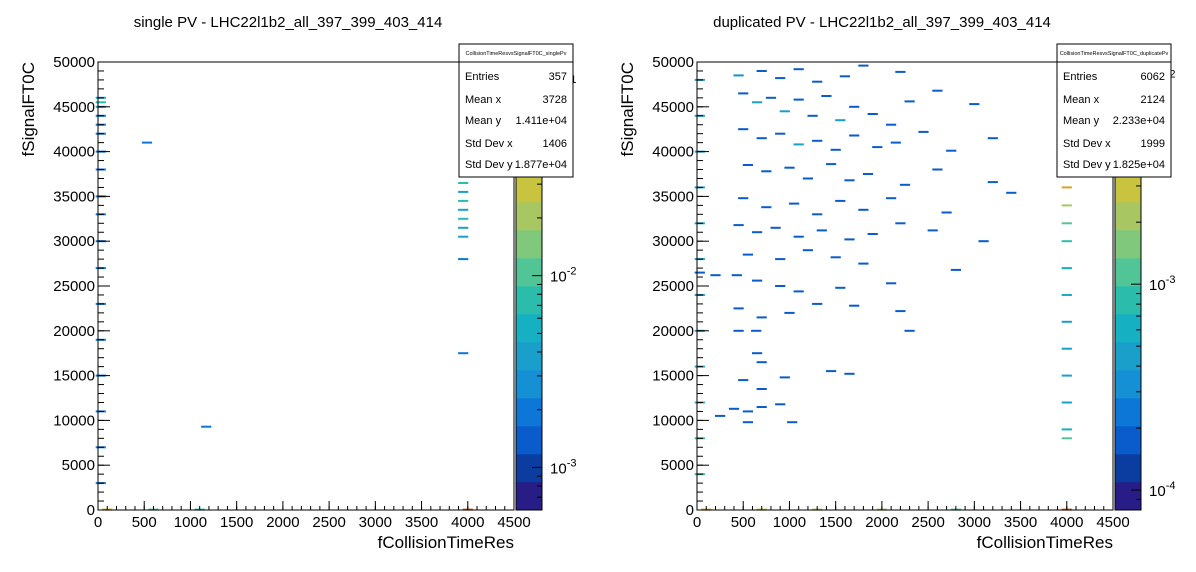  I want to click on y-tick-label: 10000, so click(74, 420).